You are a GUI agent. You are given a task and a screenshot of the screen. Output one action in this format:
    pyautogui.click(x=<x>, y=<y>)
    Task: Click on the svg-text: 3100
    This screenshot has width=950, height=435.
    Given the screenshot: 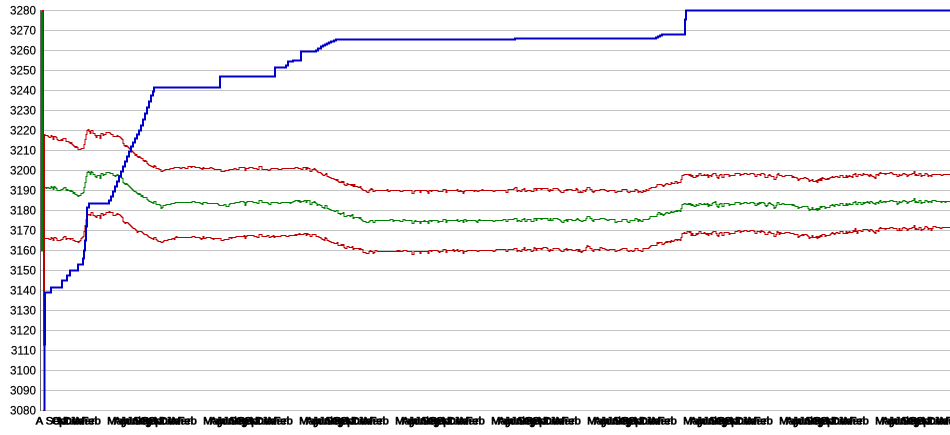 What is the action you would take?
    pyautogui.click(x=23, y=371)
    